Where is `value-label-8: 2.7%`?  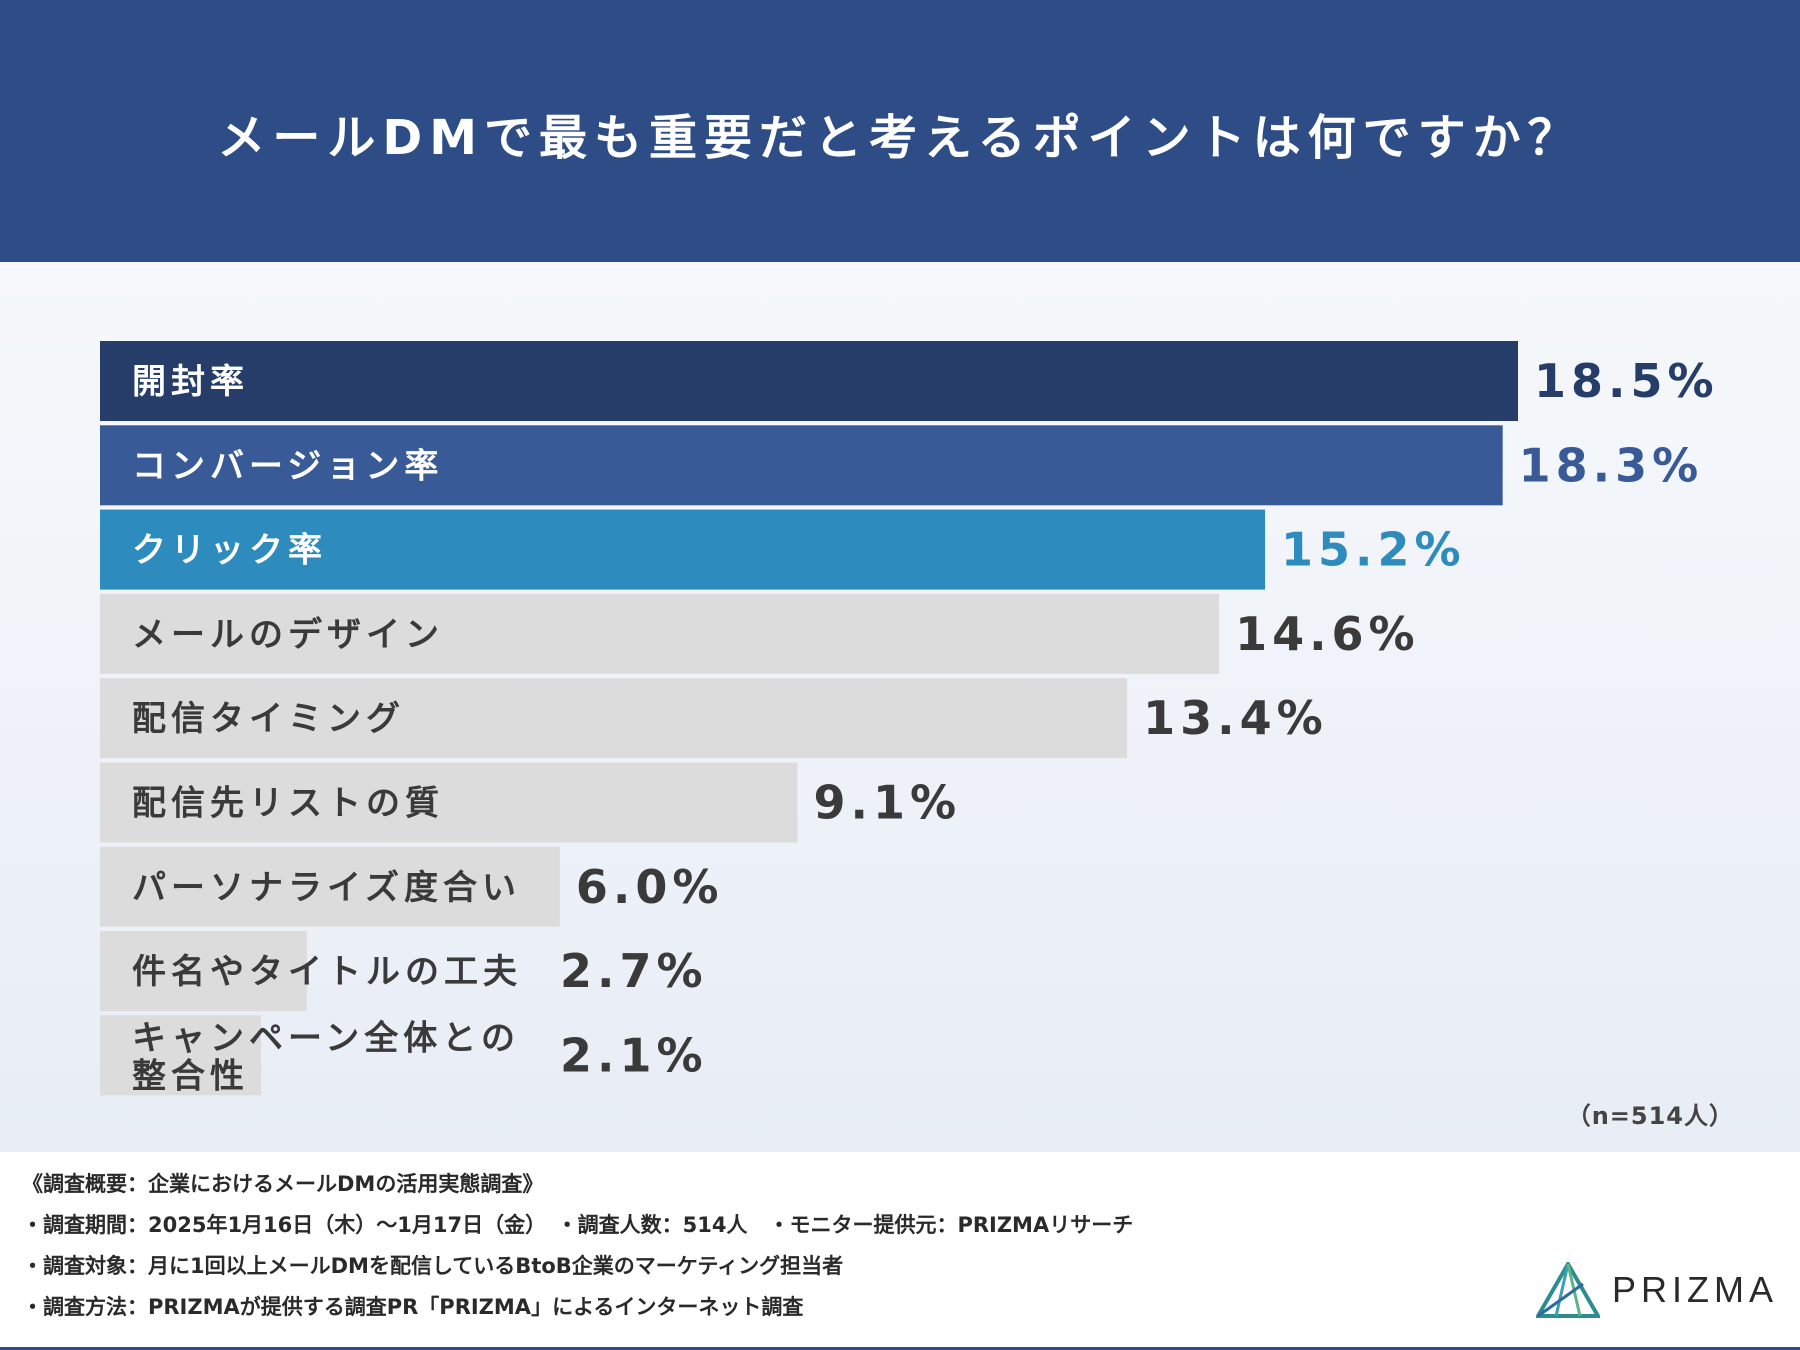
value-label-8: 2.7% is located at coordinates (634, 971).